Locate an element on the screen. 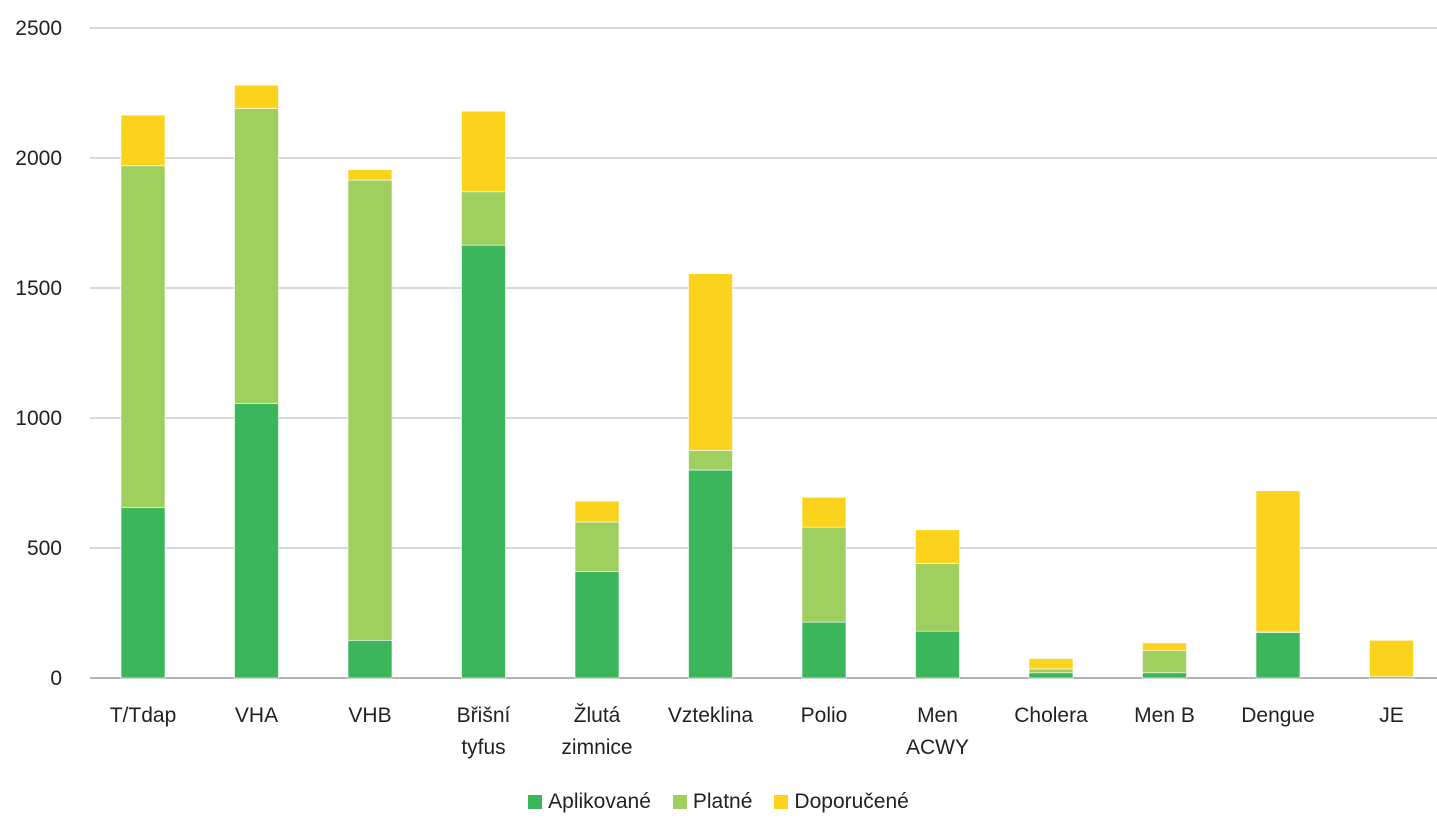 Image resolution: width=1437 pixels, height=826 pixels. y-tick-label: 2000 is located at coordinates (38, 158).